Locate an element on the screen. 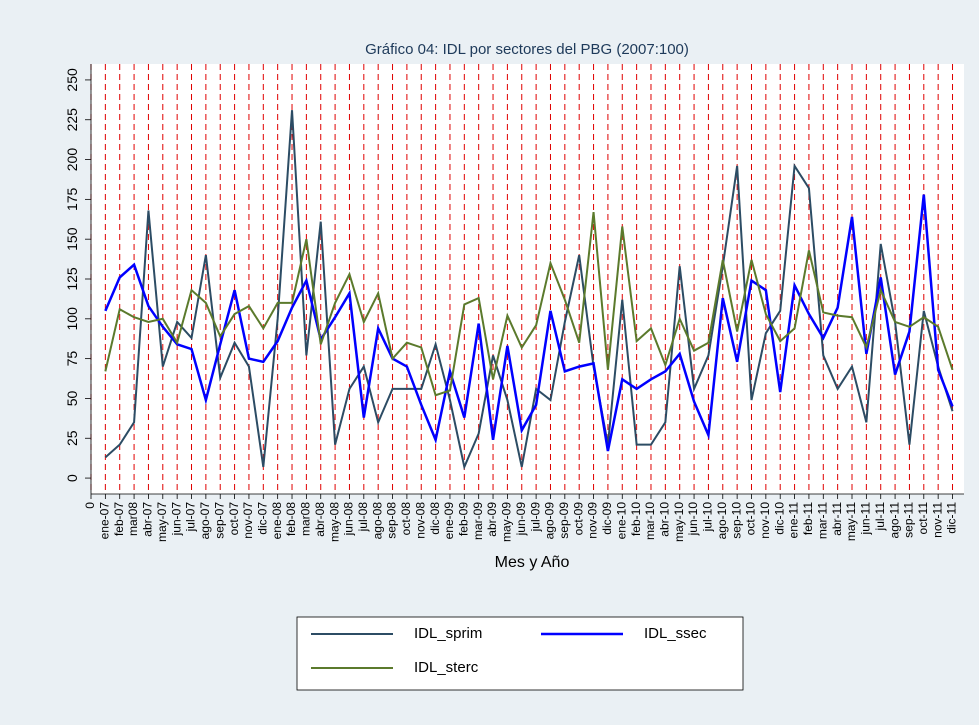 The width and height of the screenshot is (979, 725). legend-label: IDL_ssec is located at coordinates (675, 633).